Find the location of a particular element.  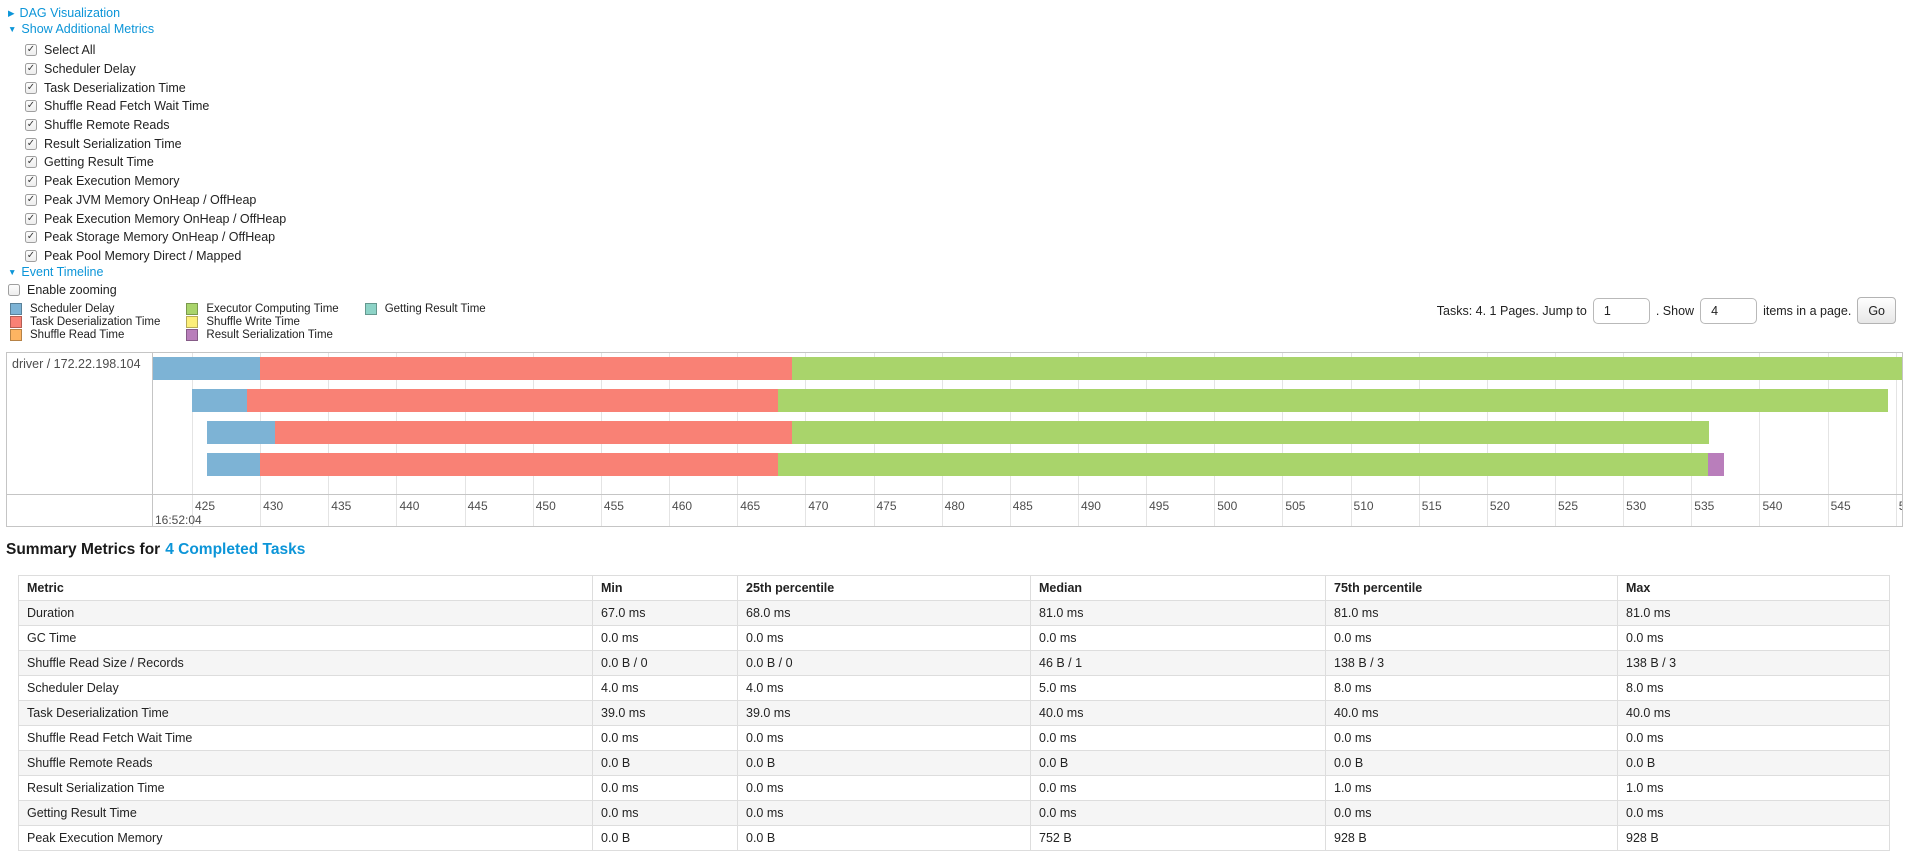

completed-tasks-link: 4 Completed Tasks is located at coordinates (235, 549).